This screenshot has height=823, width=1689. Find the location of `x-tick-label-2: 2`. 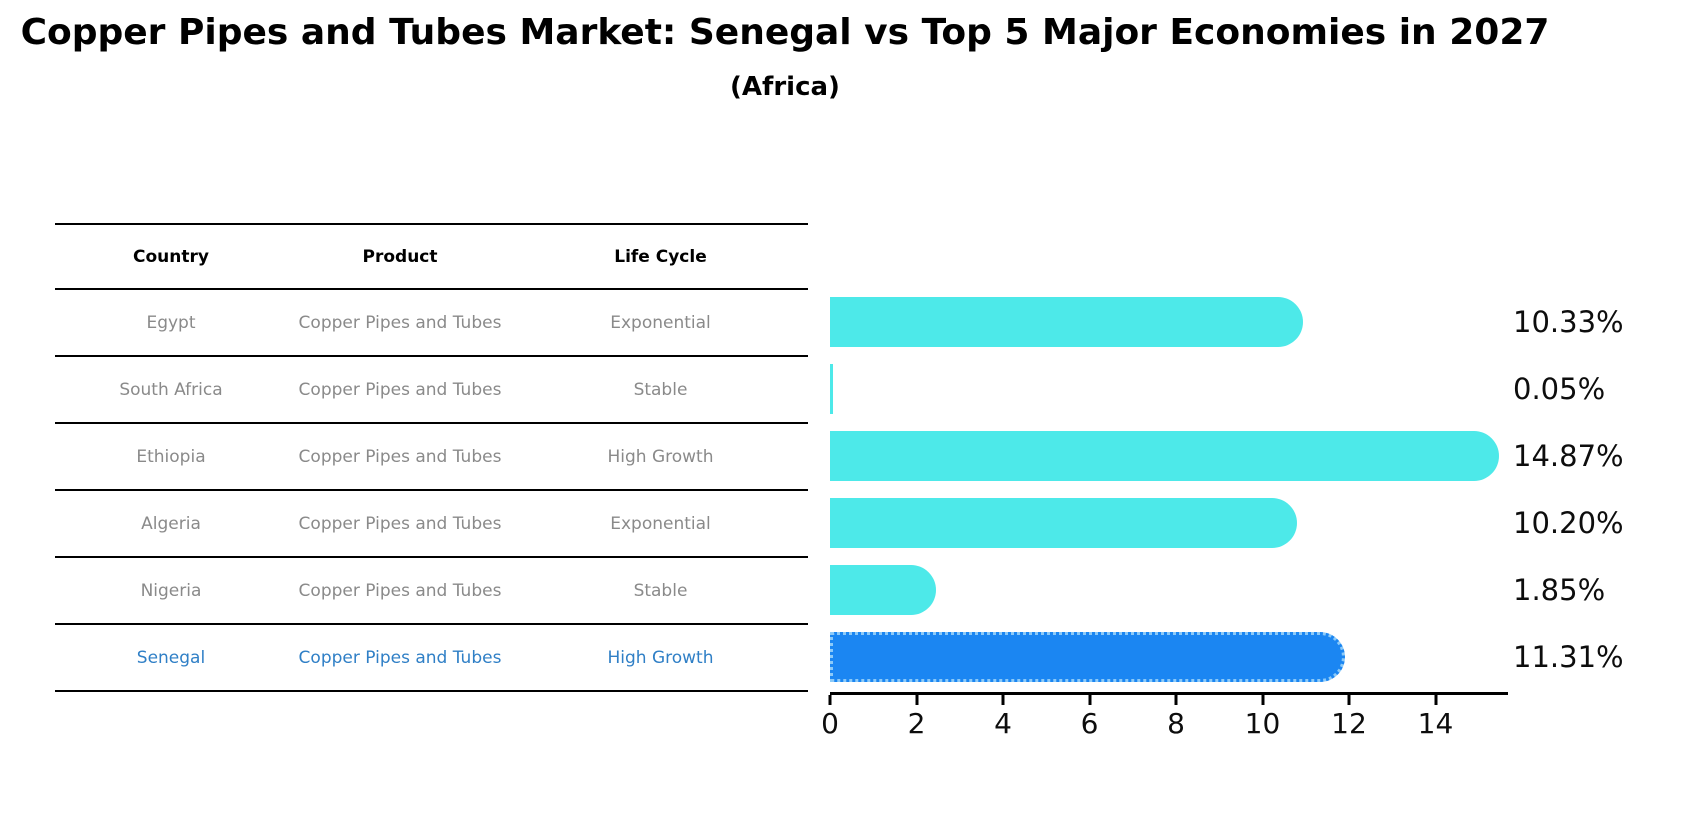

x-tick-label-2: 2 is located at coordinates (916, 723).